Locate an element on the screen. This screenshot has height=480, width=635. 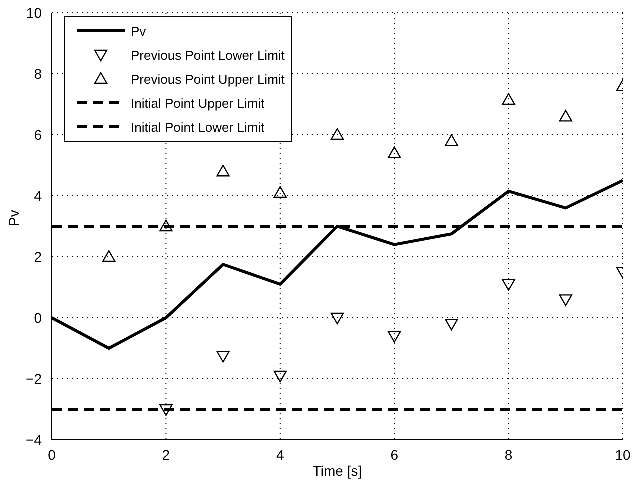
x-tick-label: 0 is located at coordinates (52, 454).